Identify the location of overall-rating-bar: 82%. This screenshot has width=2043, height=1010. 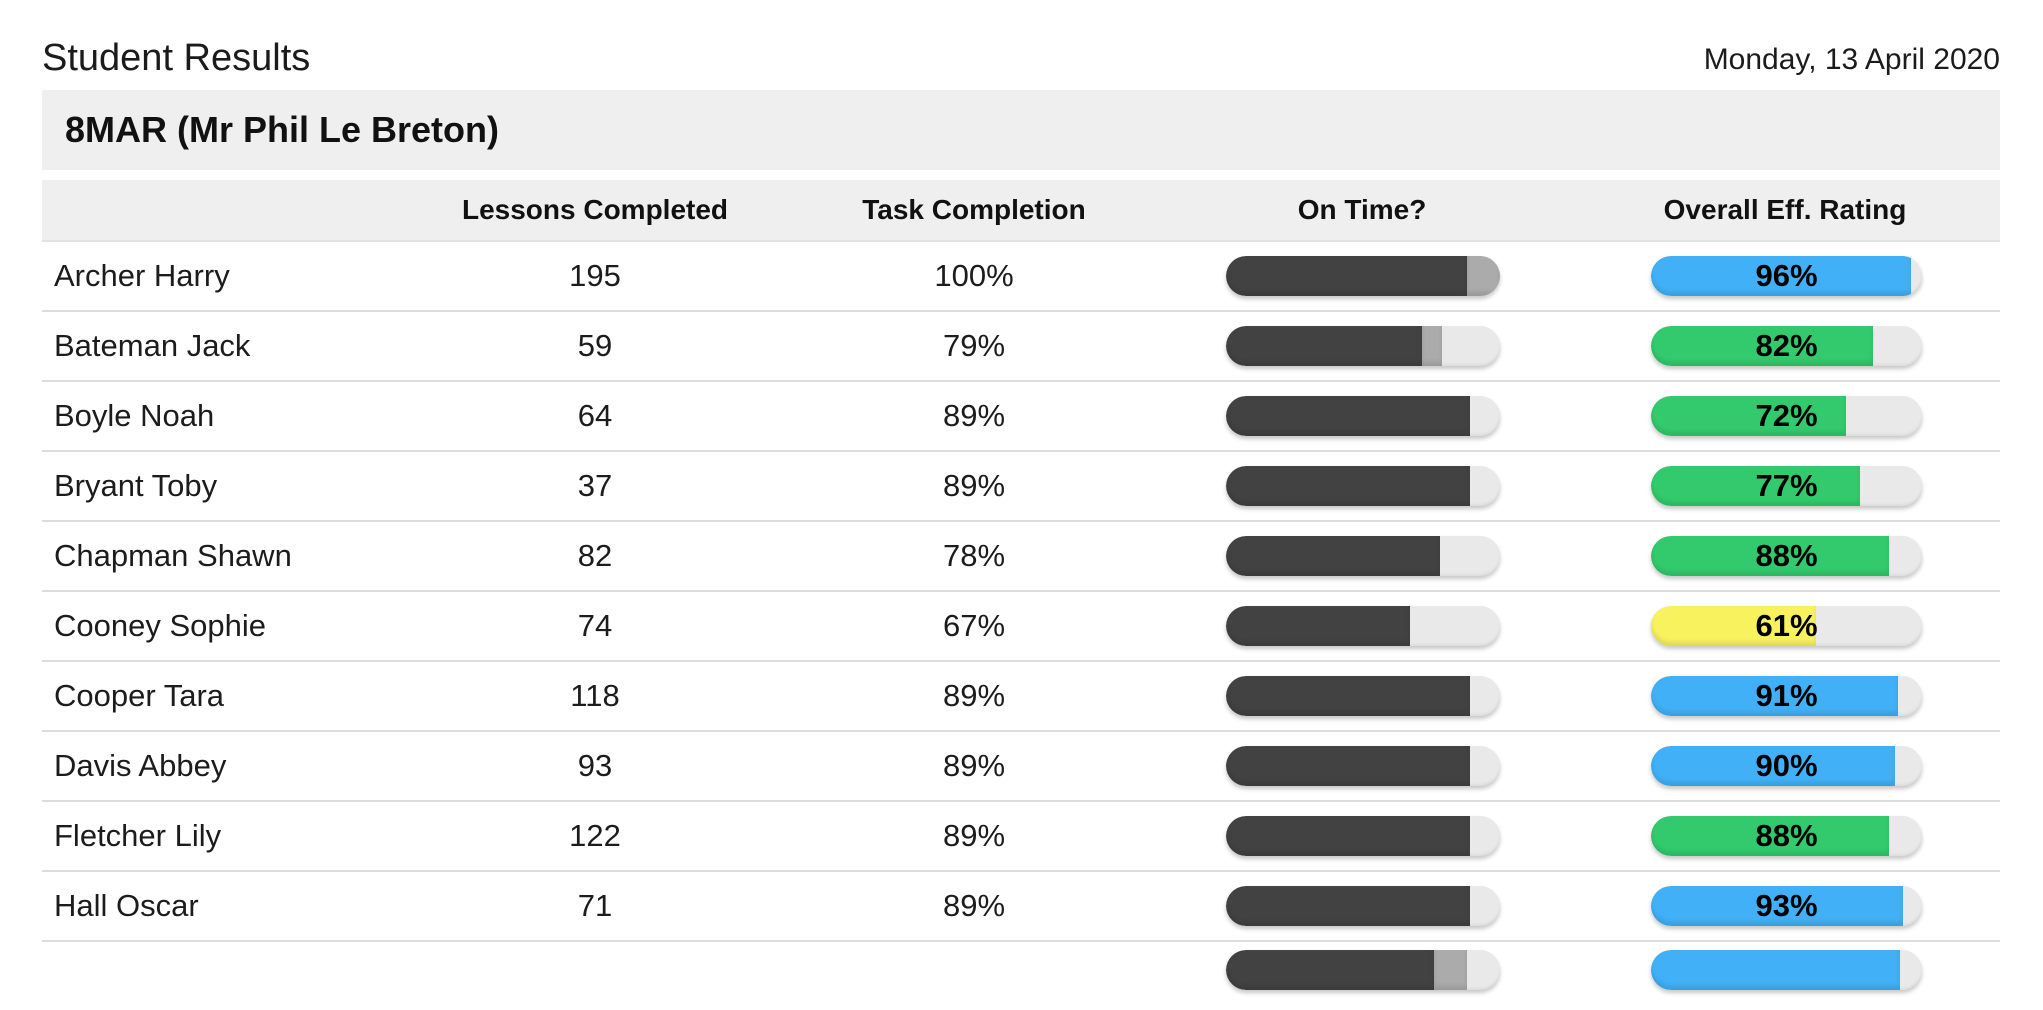
(1786, 346).